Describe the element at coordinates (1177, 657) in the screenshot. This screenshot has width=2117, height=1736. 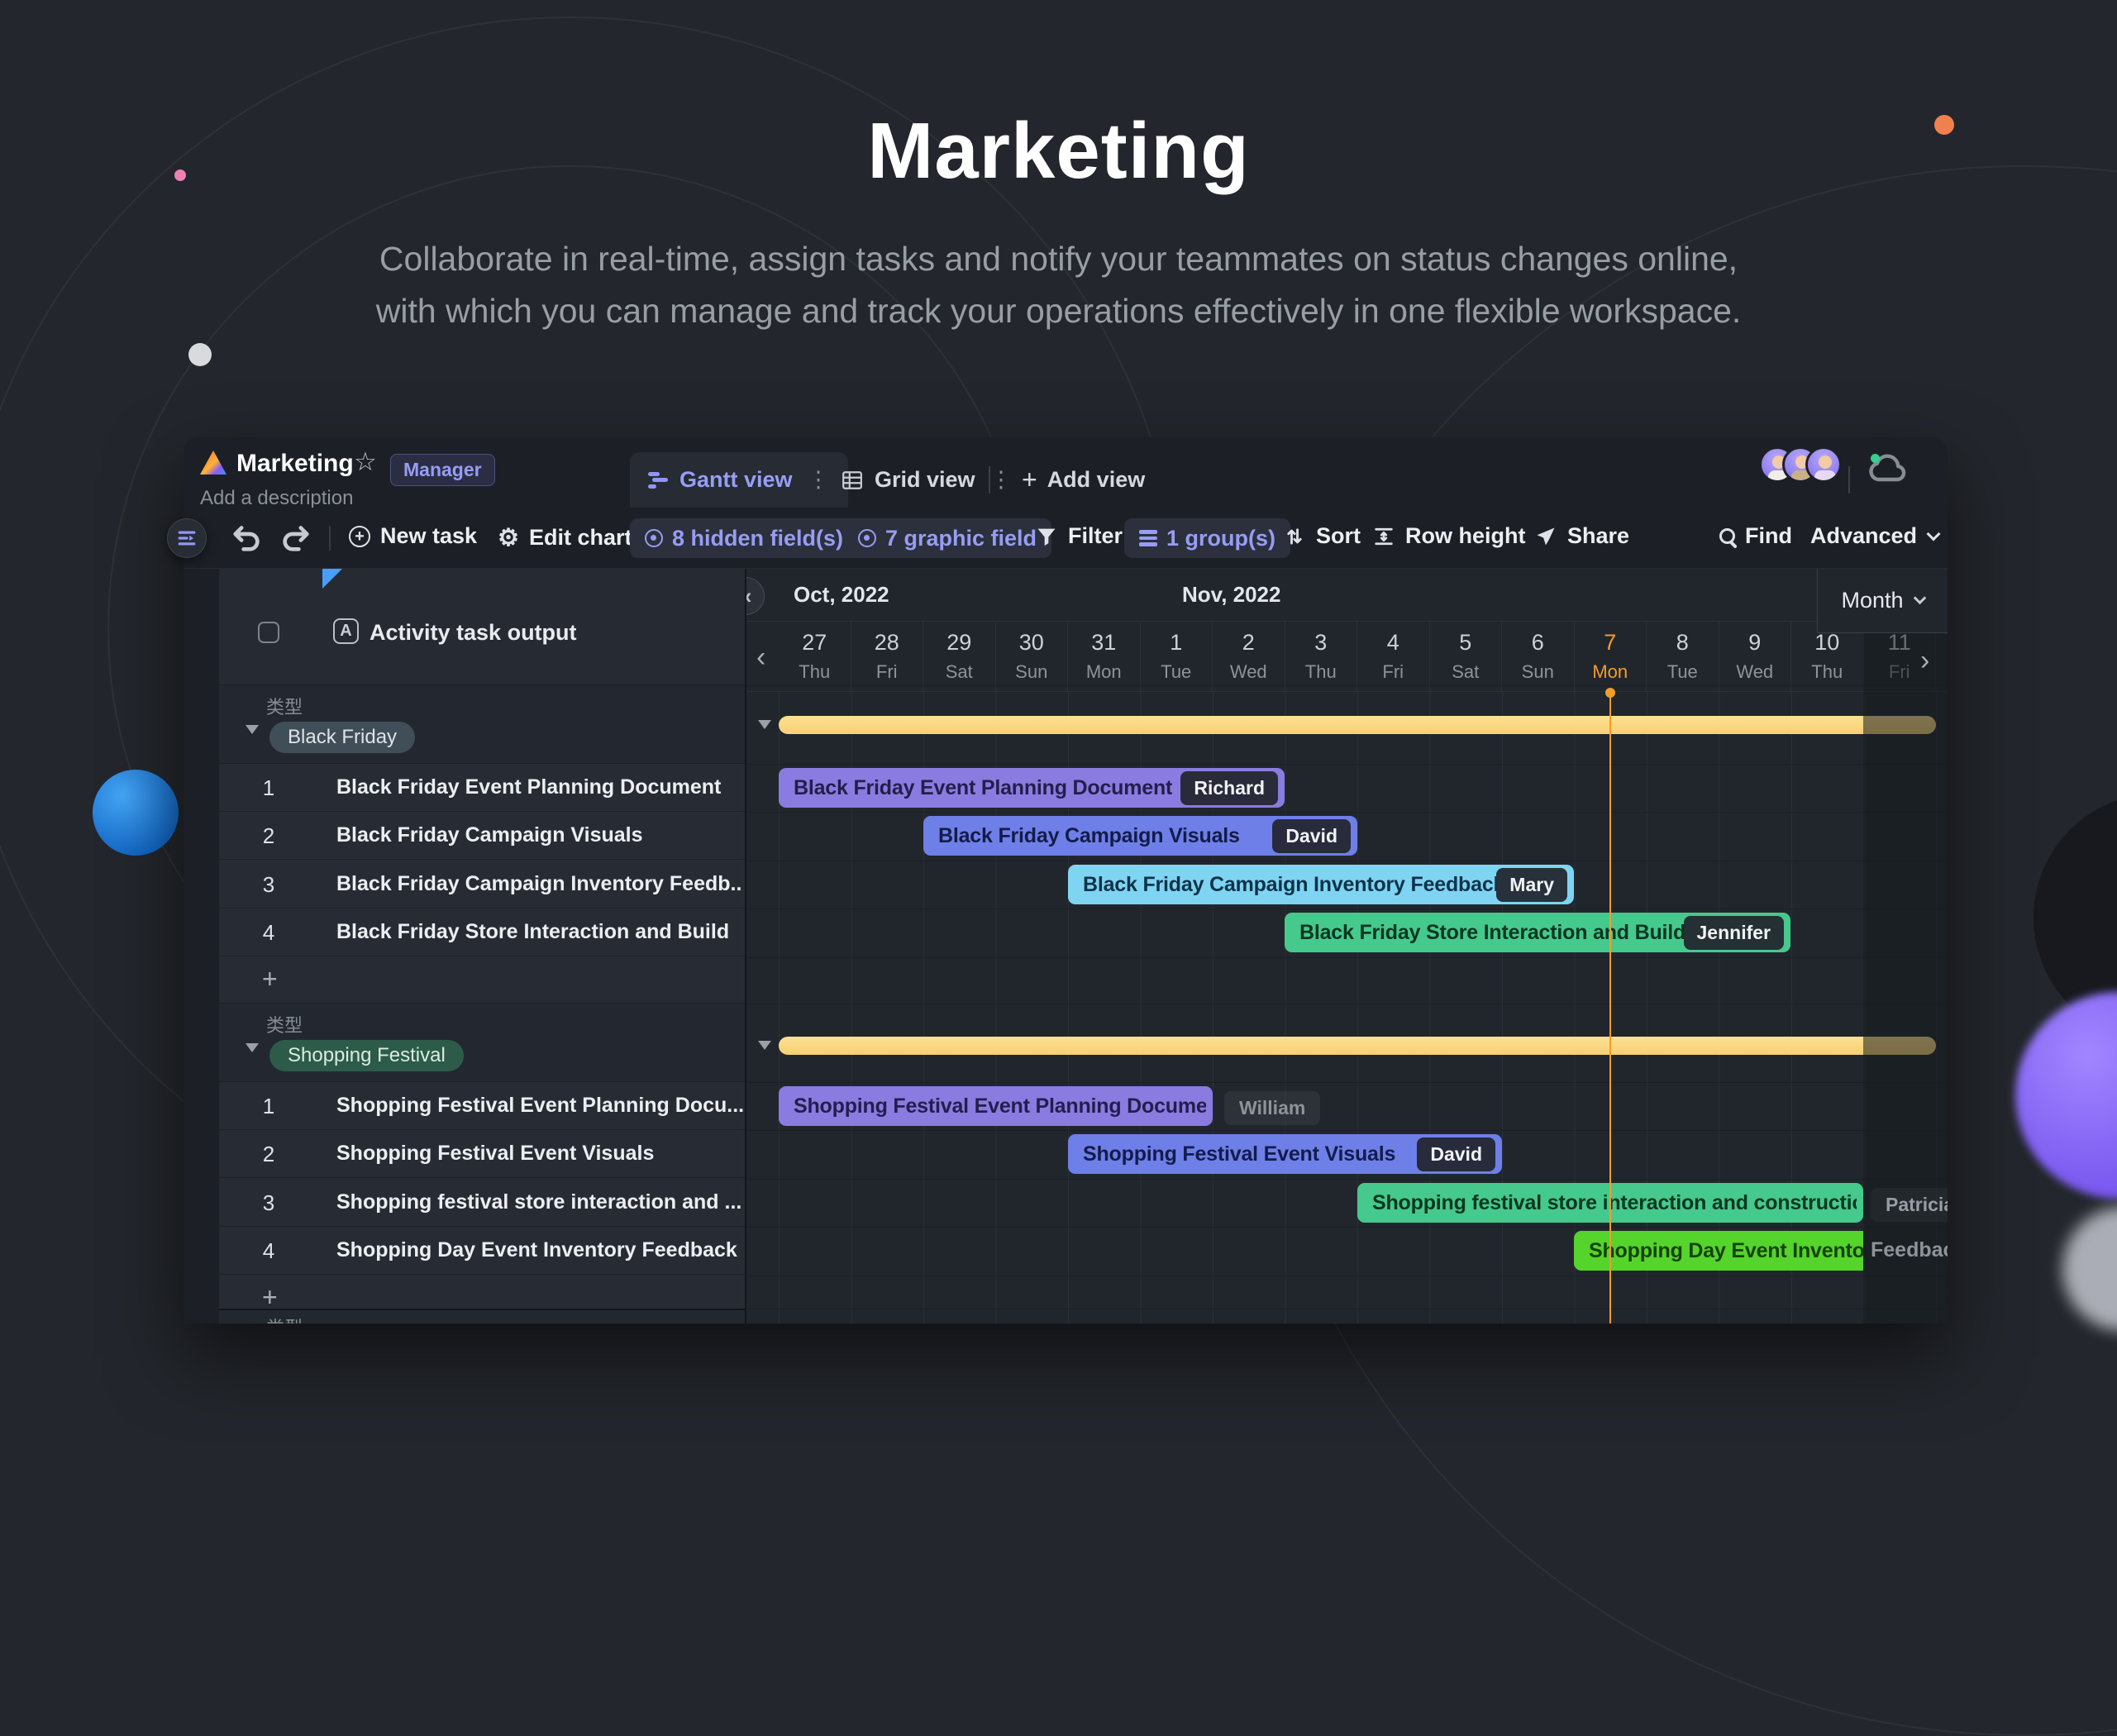
I see `day-column: 1 Tue` at that location.